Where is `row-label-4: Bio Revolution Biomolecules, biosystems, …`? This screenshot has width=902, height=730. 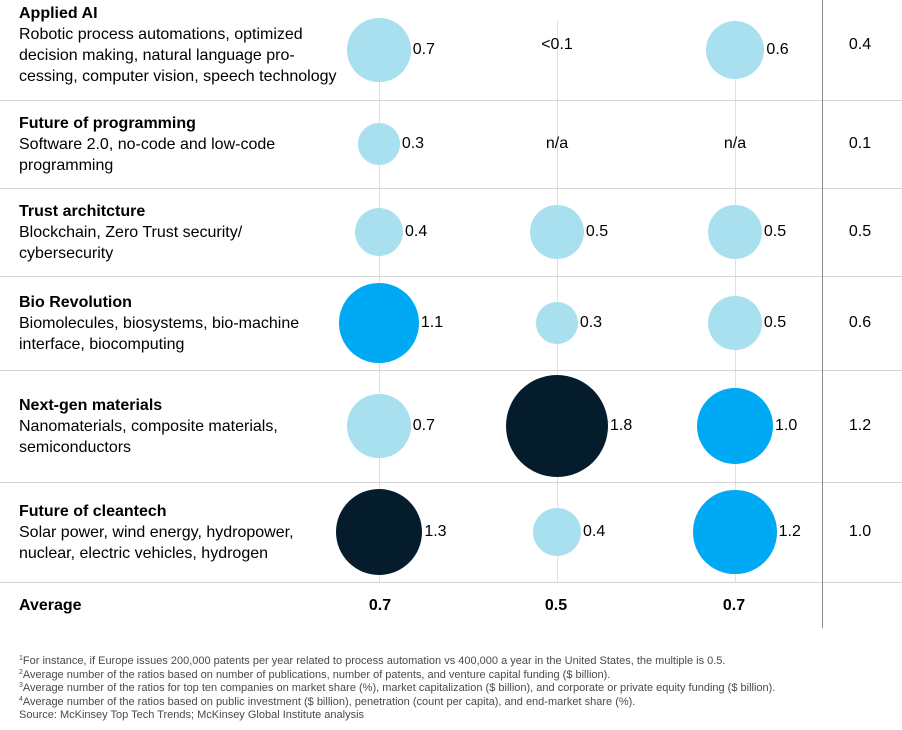
row-label-4: Bio Revolution Biomolecules, biosystems, … is located at coordinates (189, 323).